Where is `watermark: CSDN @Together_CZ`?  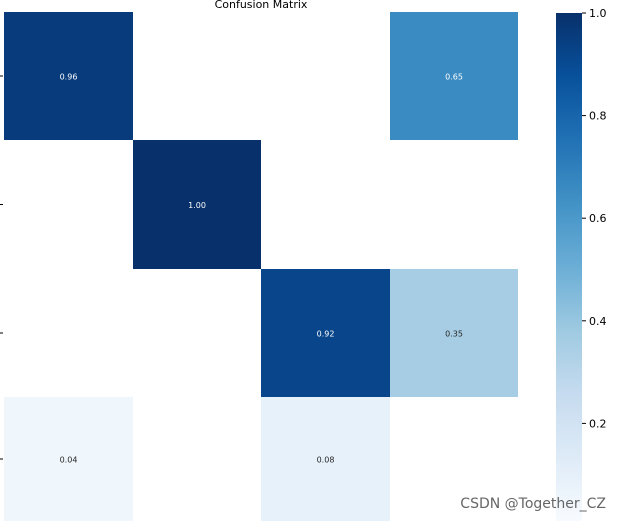
watermark: CSDN @Together_CZ is located at coordinates (533, 504).